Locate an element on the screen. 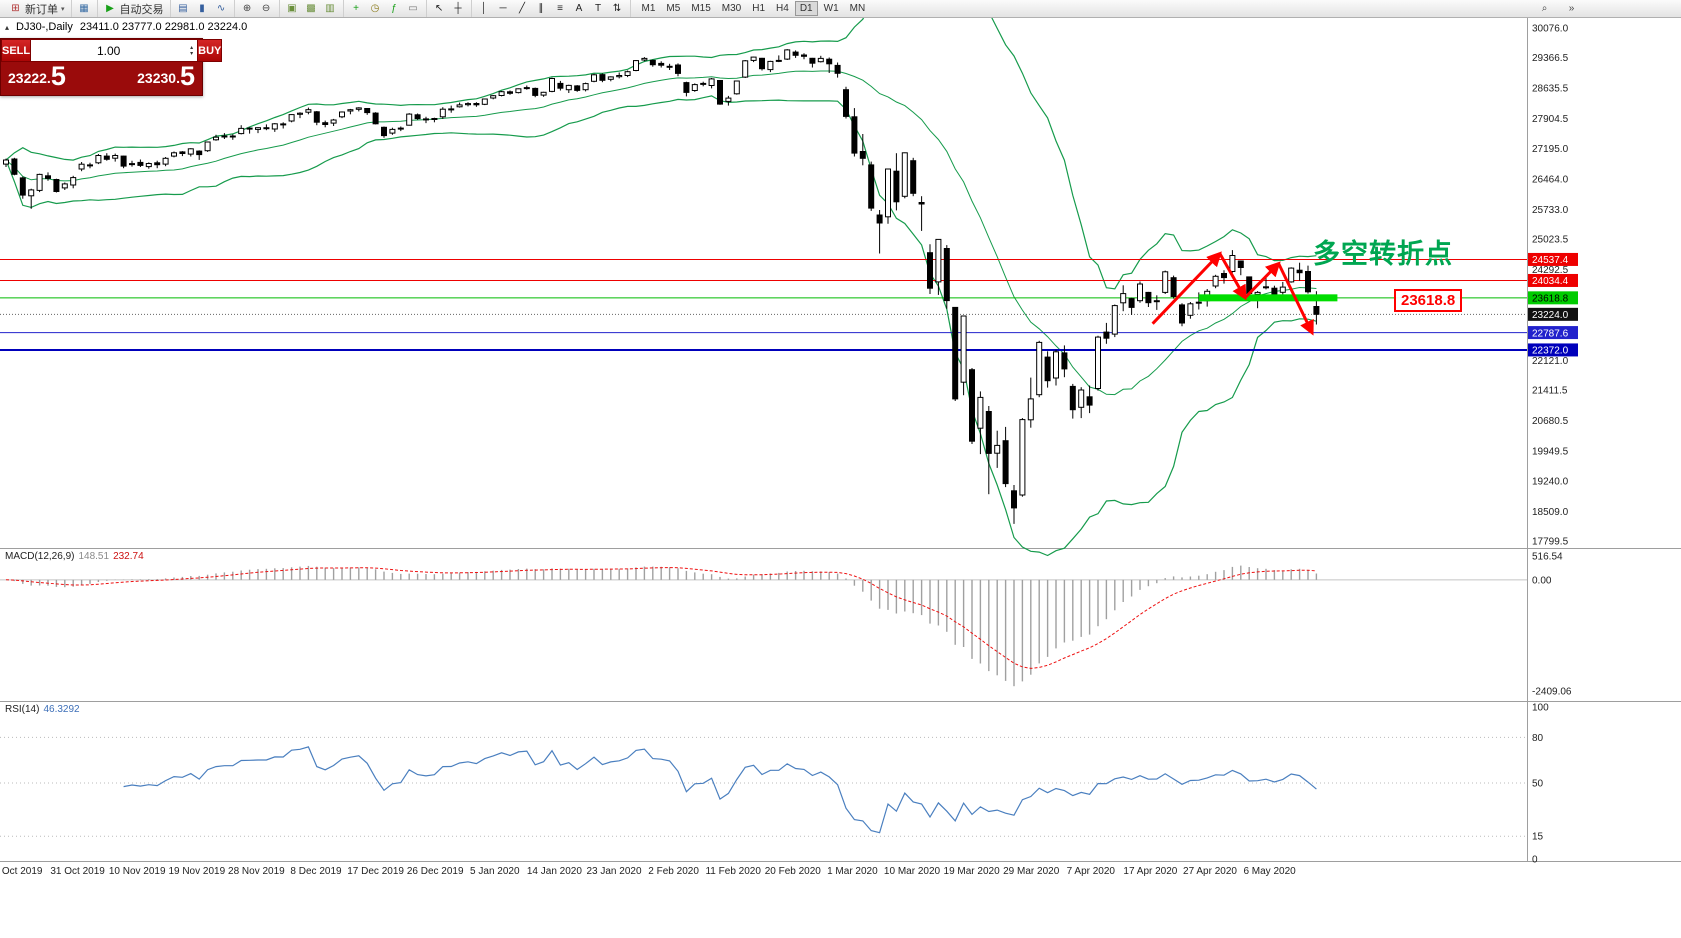 The width and height of the screenshot is (1681, 938). svg-text: 17 Dec 2019 is located at coordinates (375, 871).